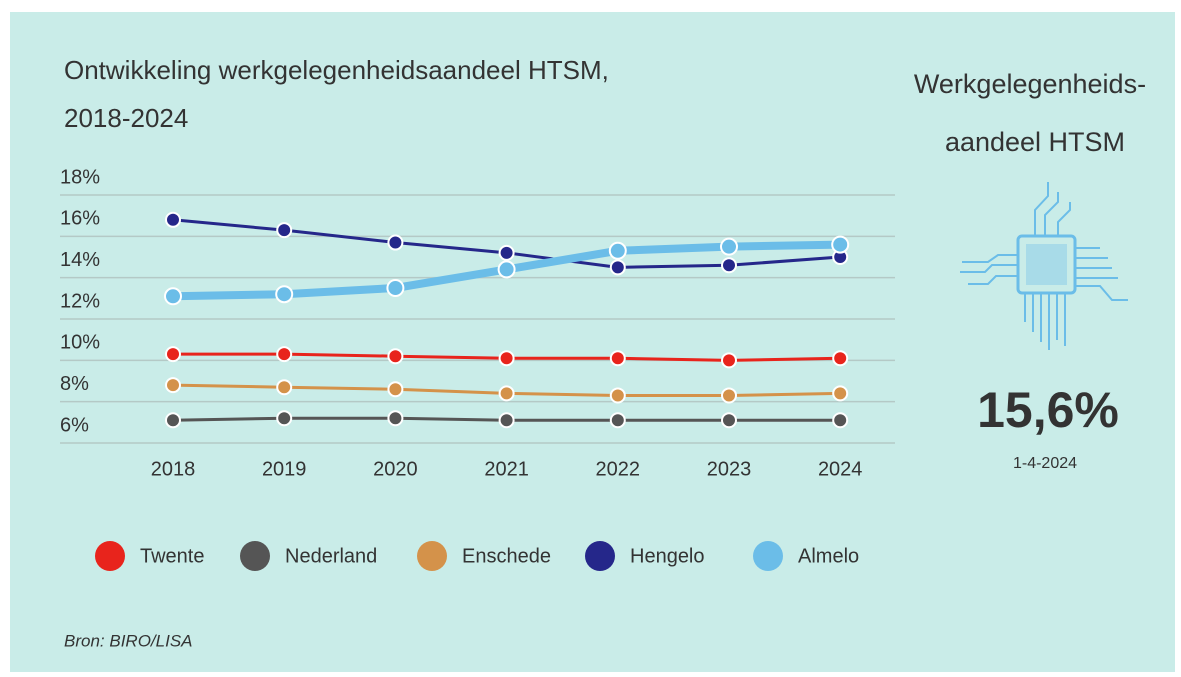 This screenshot has width=1181, height=677. What do you see at coordinates (74, 425) in the screenshot?
I see `y-tick-label: 6%` at bounding box center [74, 425].